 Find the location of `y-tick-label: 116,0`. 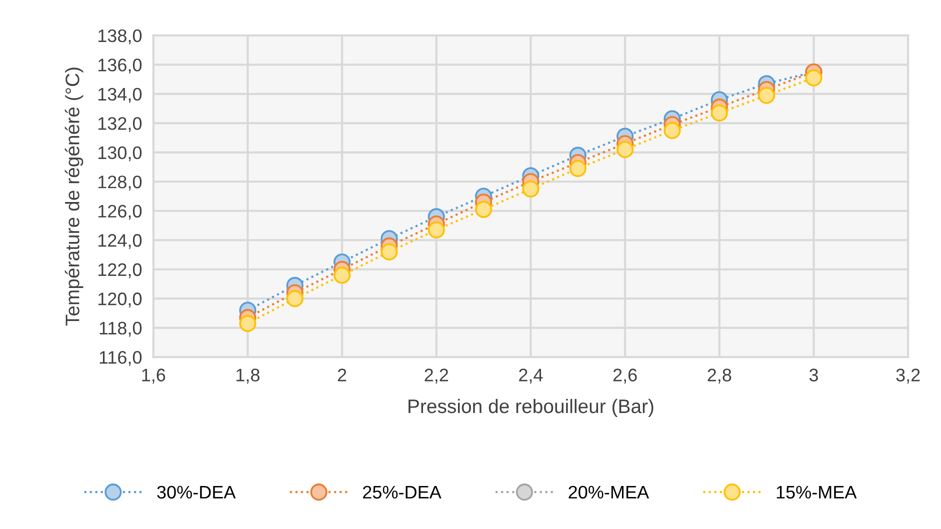

y-tick-label: 116,0 is located at coordinates (121, 358).